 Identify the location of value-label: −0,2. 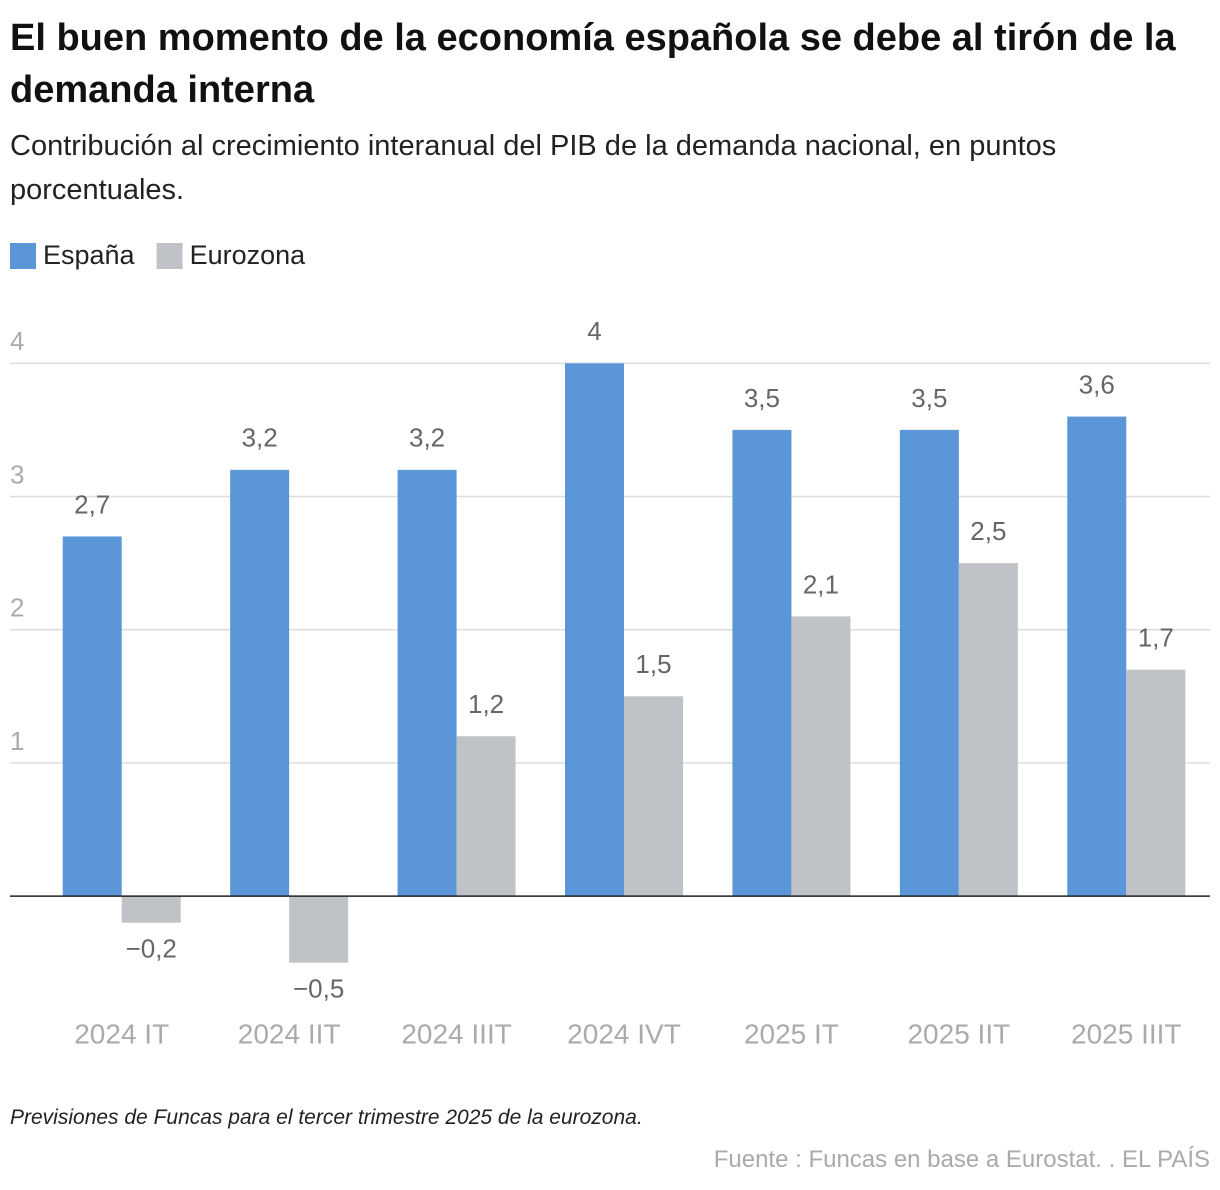
(151, 949).